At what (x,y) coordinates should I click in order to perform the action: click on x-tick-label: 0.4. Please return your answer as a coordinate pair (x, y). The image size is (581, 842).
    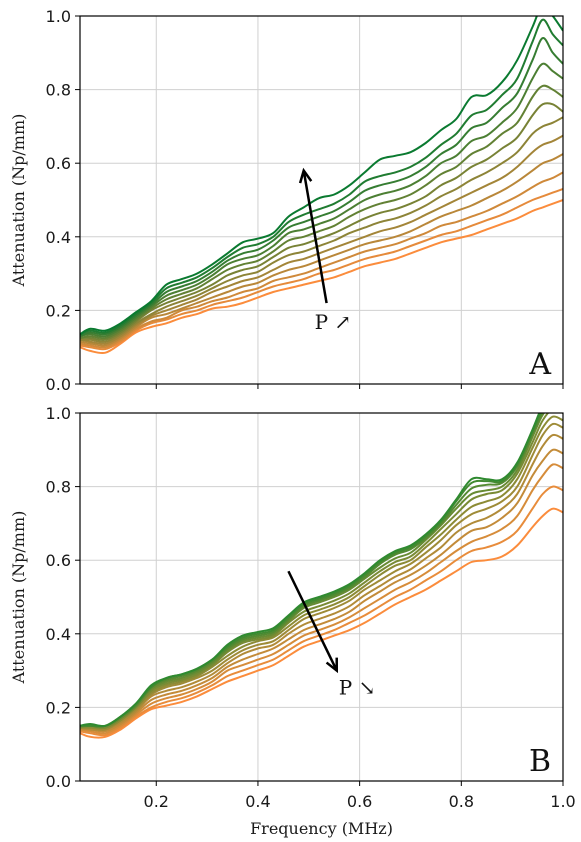
    Looking at the image, I should click on (257, 801).